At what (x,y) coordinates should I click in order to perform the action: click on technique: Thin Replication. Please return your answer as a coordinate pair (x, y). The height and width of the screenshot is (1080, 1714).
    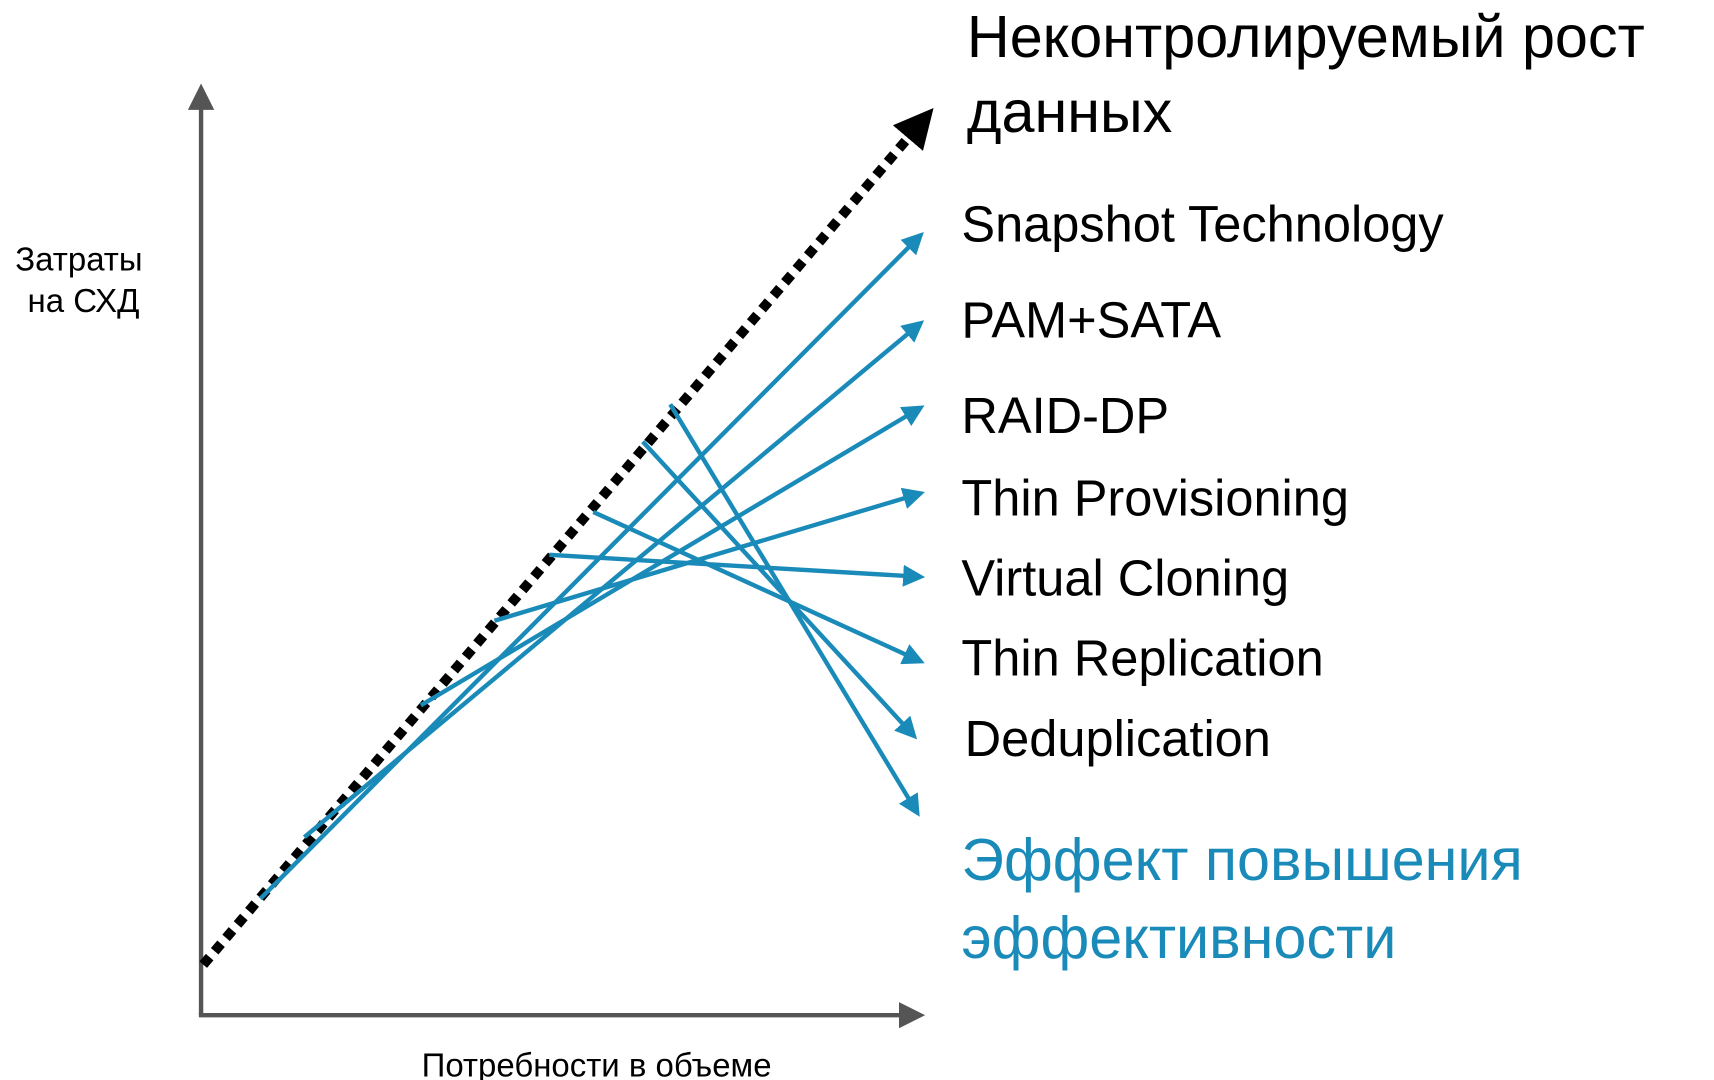
    Looking at the image, I should click on (1142, 658).